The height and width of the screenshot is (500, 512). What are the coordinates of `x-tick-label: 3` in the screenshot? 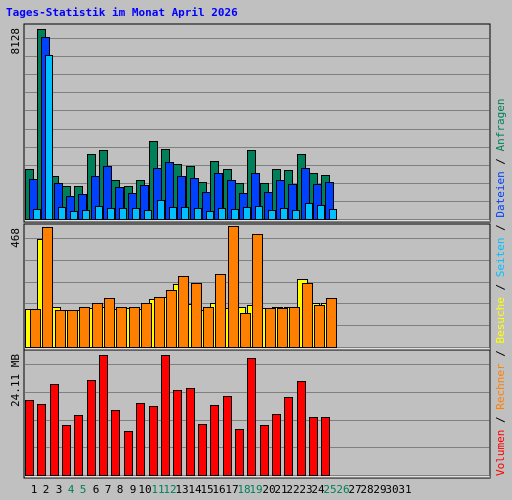 It's located at (59, 489).